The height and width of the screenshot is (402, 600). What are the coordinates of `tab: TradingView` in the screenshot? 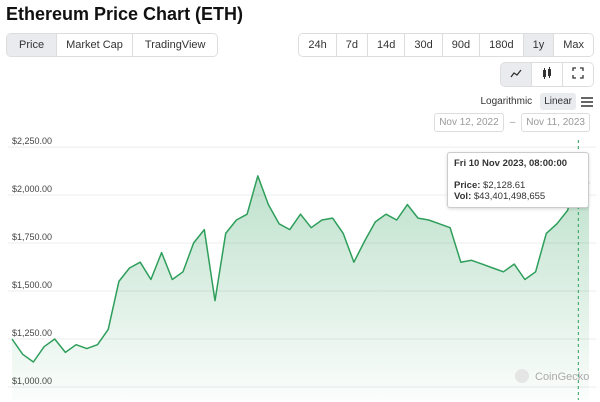 It's located at (174, 45).